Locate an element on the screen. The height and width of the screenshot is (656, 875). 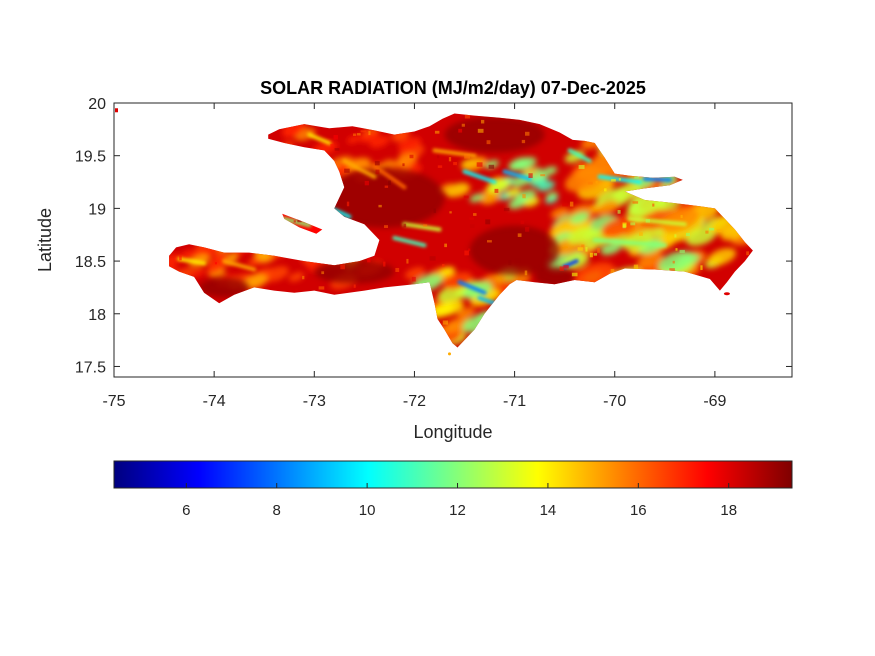
y-tick-label: 20 is located at coordinates (97, 104).